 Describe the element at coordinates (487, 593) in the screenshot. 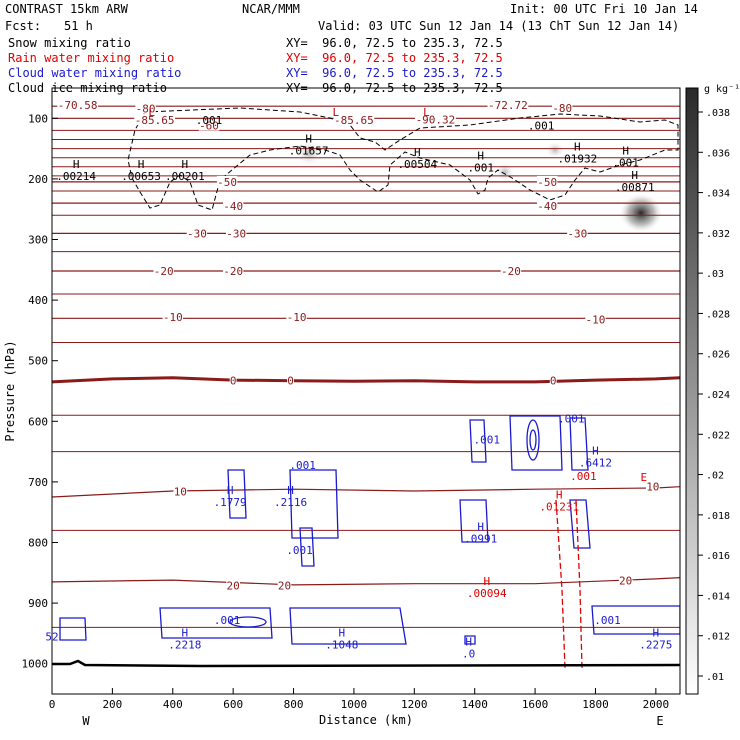

I see `maximum-value: .00094` at that location.